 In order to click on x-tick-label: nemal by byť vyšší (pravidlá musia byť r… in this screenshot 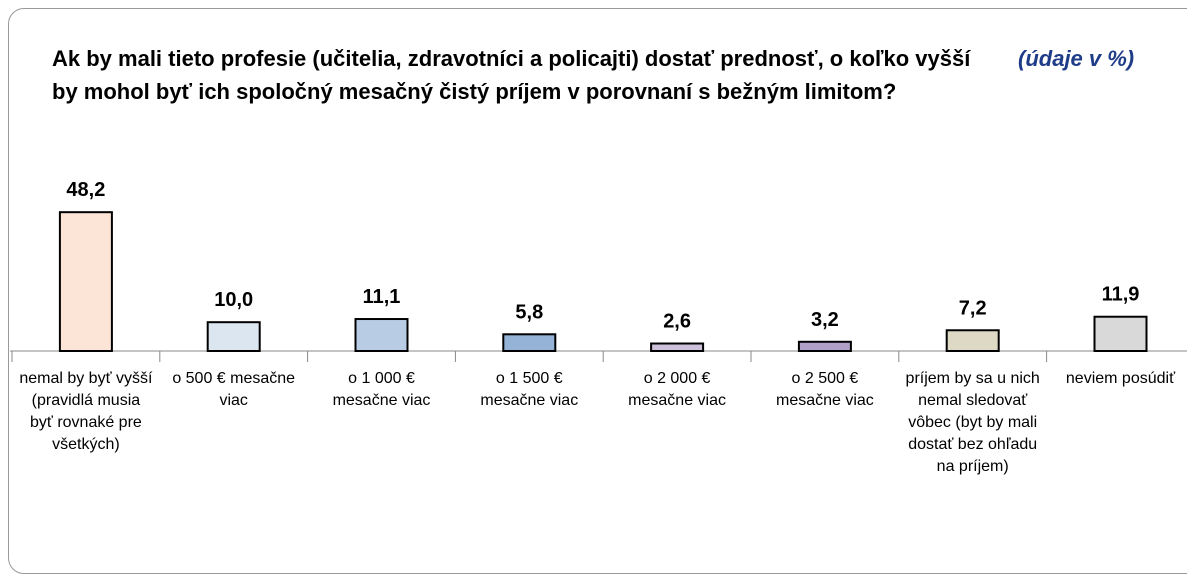, I will do `click(86, 411)`.